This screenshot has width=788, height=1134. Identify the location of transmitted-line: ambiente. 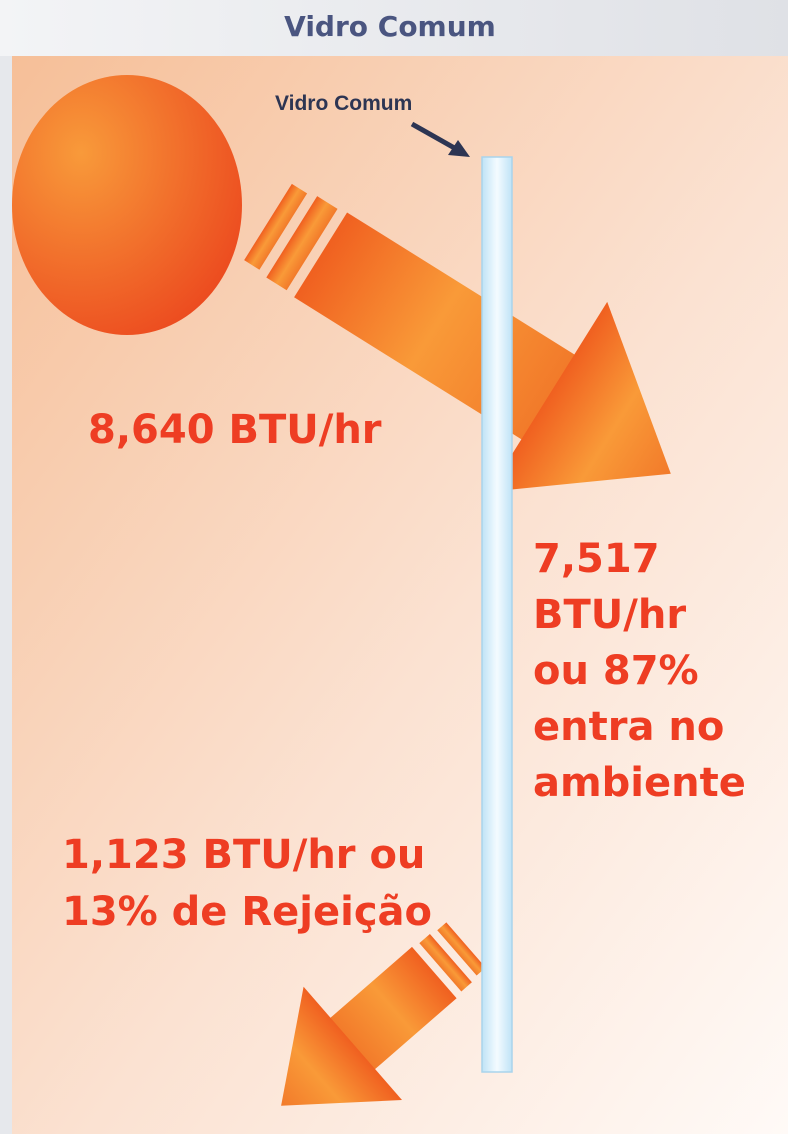
(639, 783).